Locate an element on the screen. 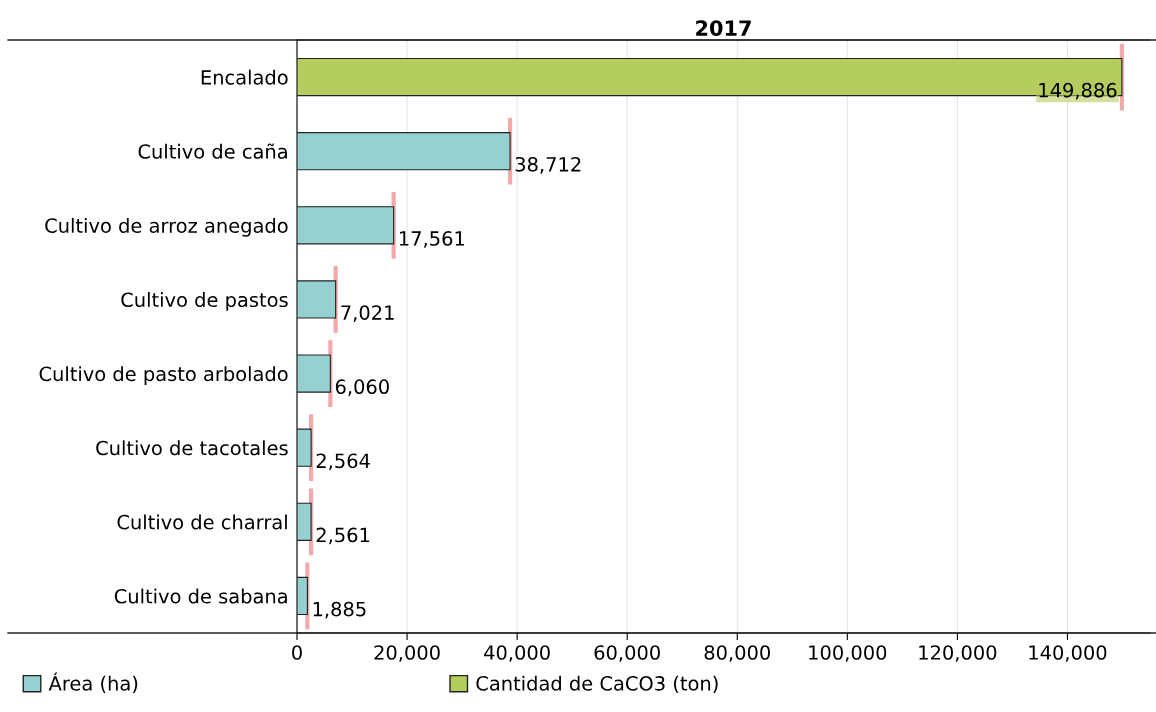 This screenshot has height=712, width=1156. x-tick-label: 100,000 is located at coordinates (848, 653).